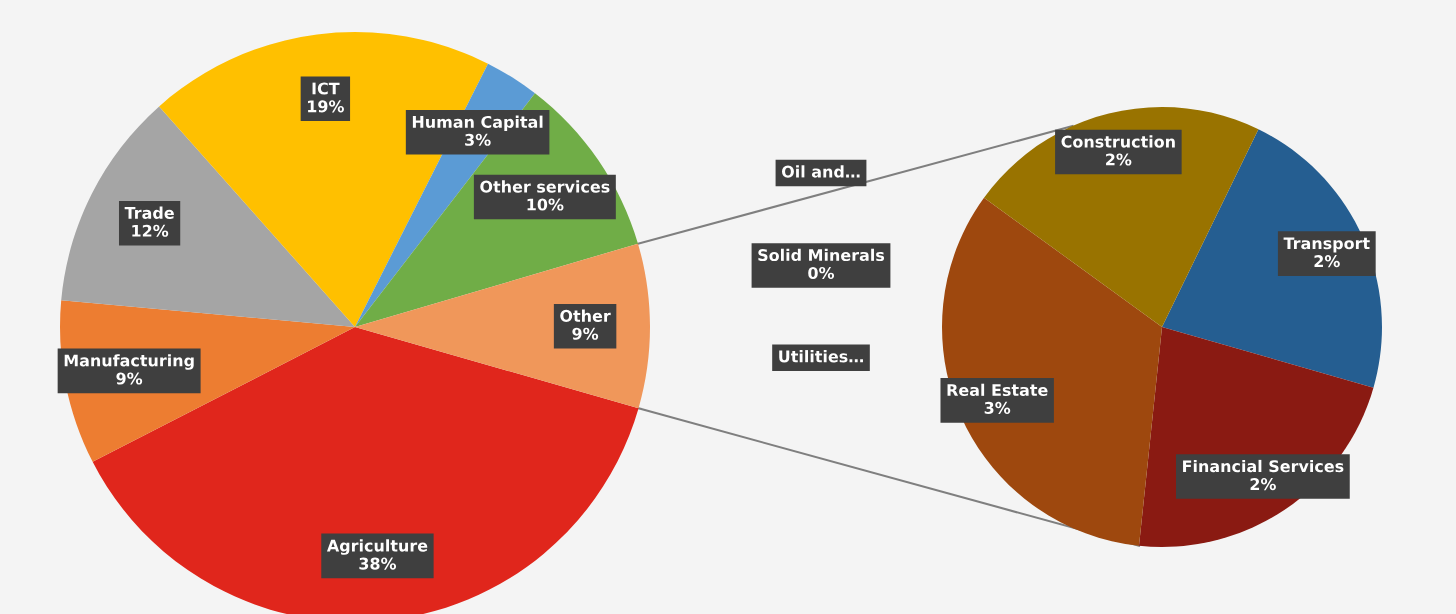  Describe the element at coordinates (1052, 371) in the screenshot. I see `pie-slice` at that location.